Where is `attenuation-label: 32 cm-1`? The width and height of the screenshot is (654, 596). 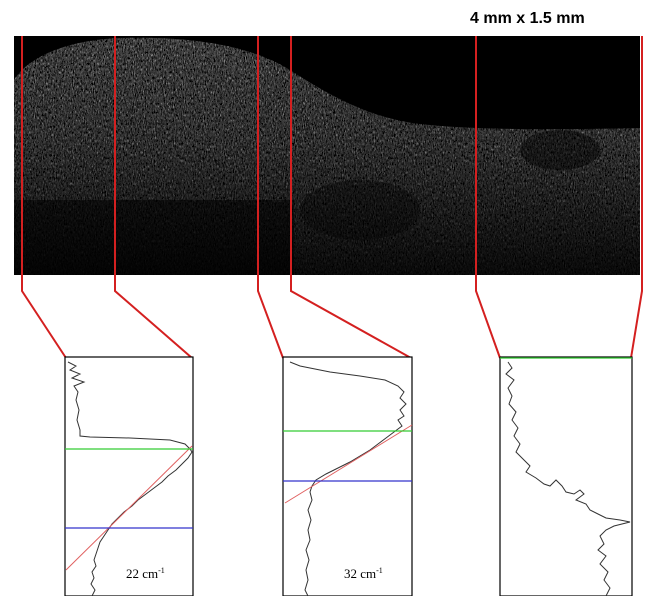 attenuation-label: 32 cm-1 is located at coordinates (363, 573).